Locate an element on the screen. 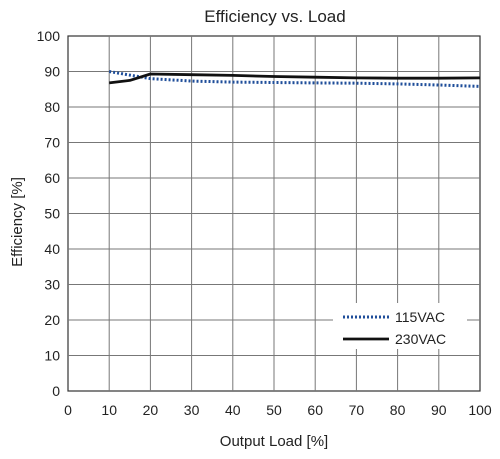 The width and height of the screenshot is (500, 459). x-tick-label: 70 is located at coordinates (357, 410).